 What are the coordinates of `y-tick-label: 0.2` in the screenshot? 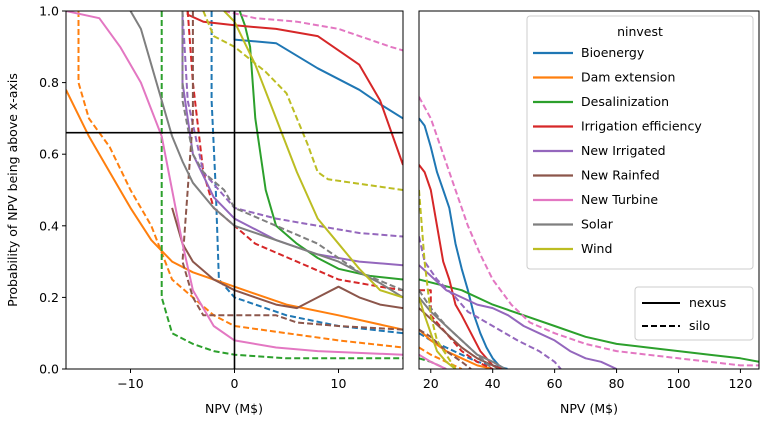 It's located at (49, 297).